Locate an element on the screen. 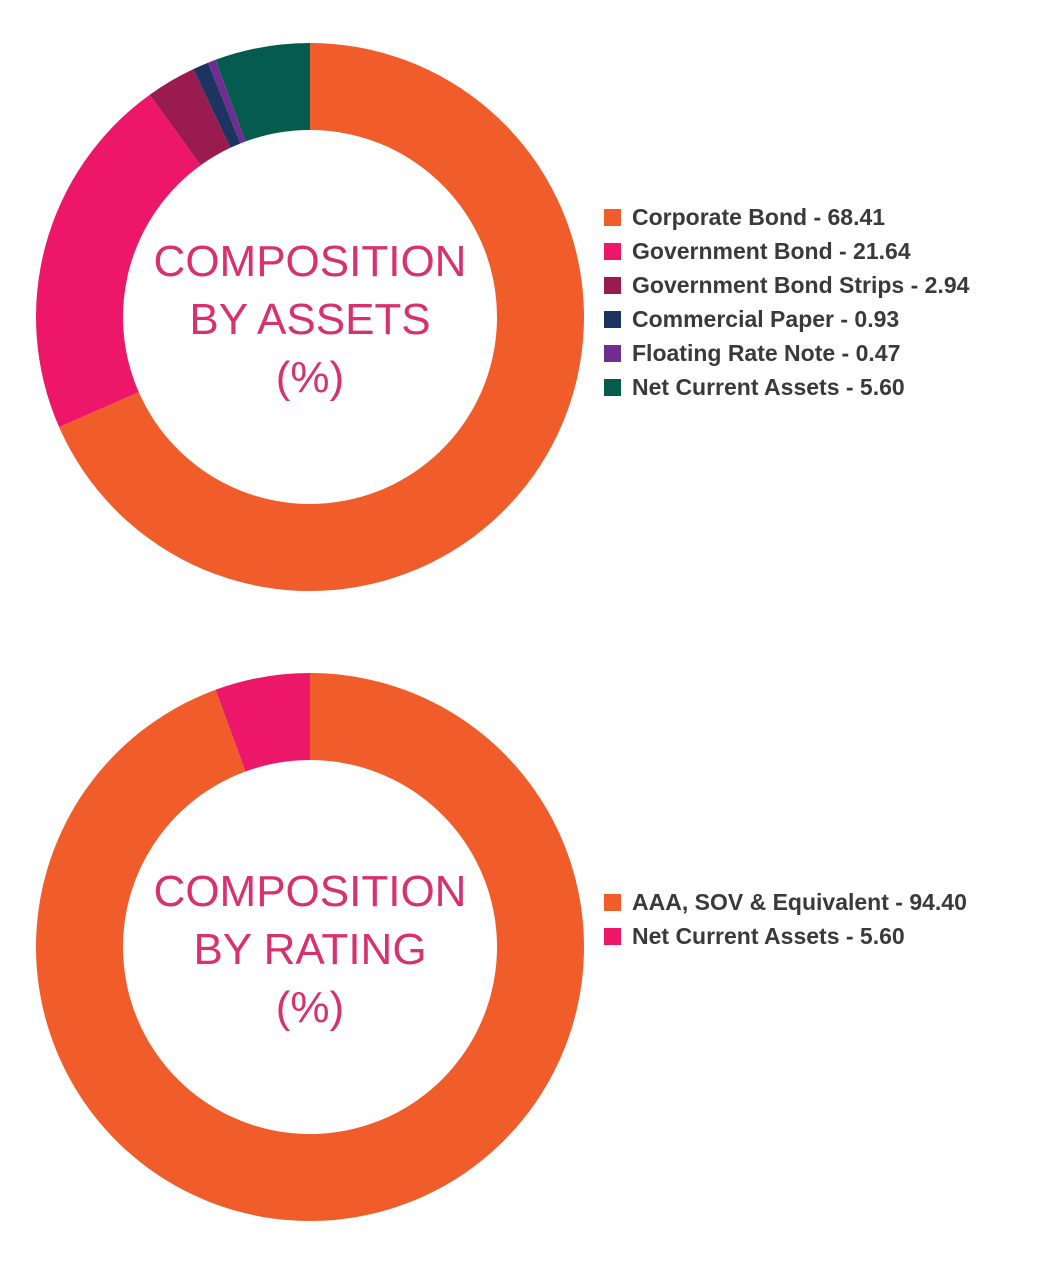 This screenshot has width=1062, height=1272. rating-title-line-2: BY RATING is located at coordinates (310, 949).